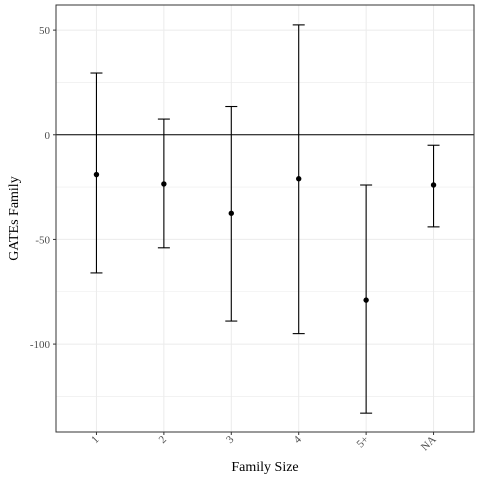  Describe the element at coordinates (95, 440) in the screenshot. I see `x-tick-label: 1` at that location.